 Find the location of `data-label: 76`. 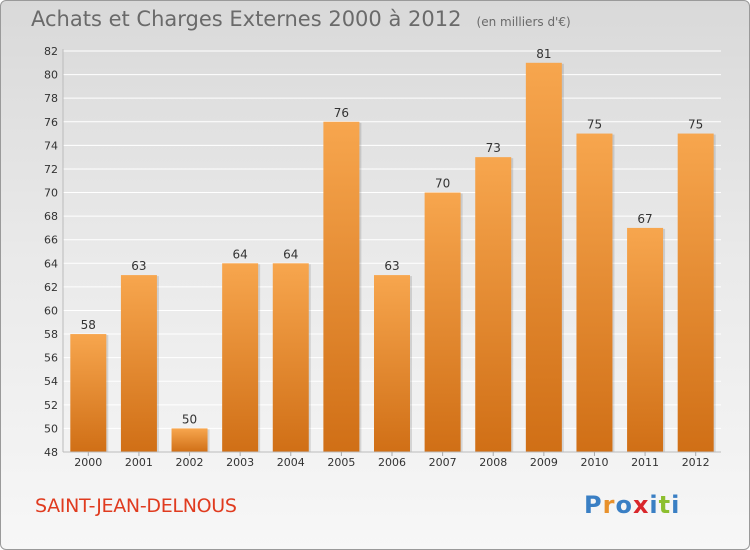

data-label: 76 is located at coordinates (341, 113).